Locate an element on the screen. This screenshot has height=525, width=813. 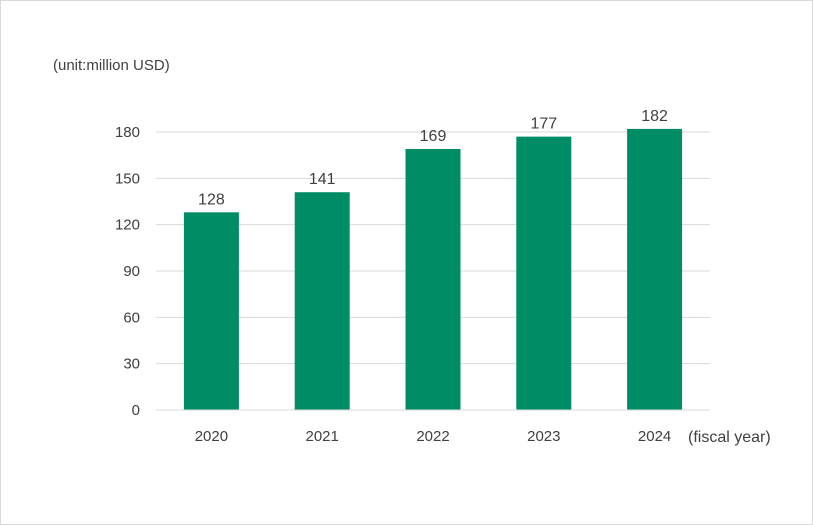
x-tick-label-2022: 2022 is located at coordinates (432, 436).